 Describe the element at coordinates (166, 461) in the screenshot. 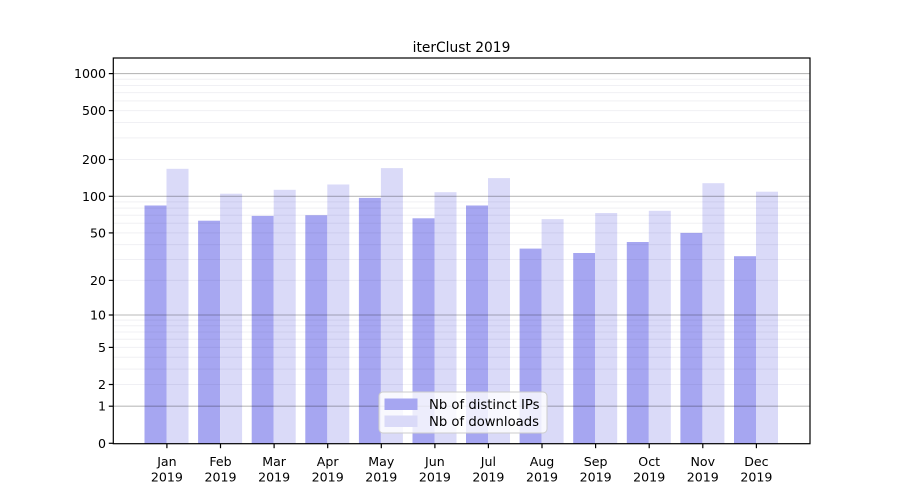

I see `x-axis-tick-label: Jan` at that location.